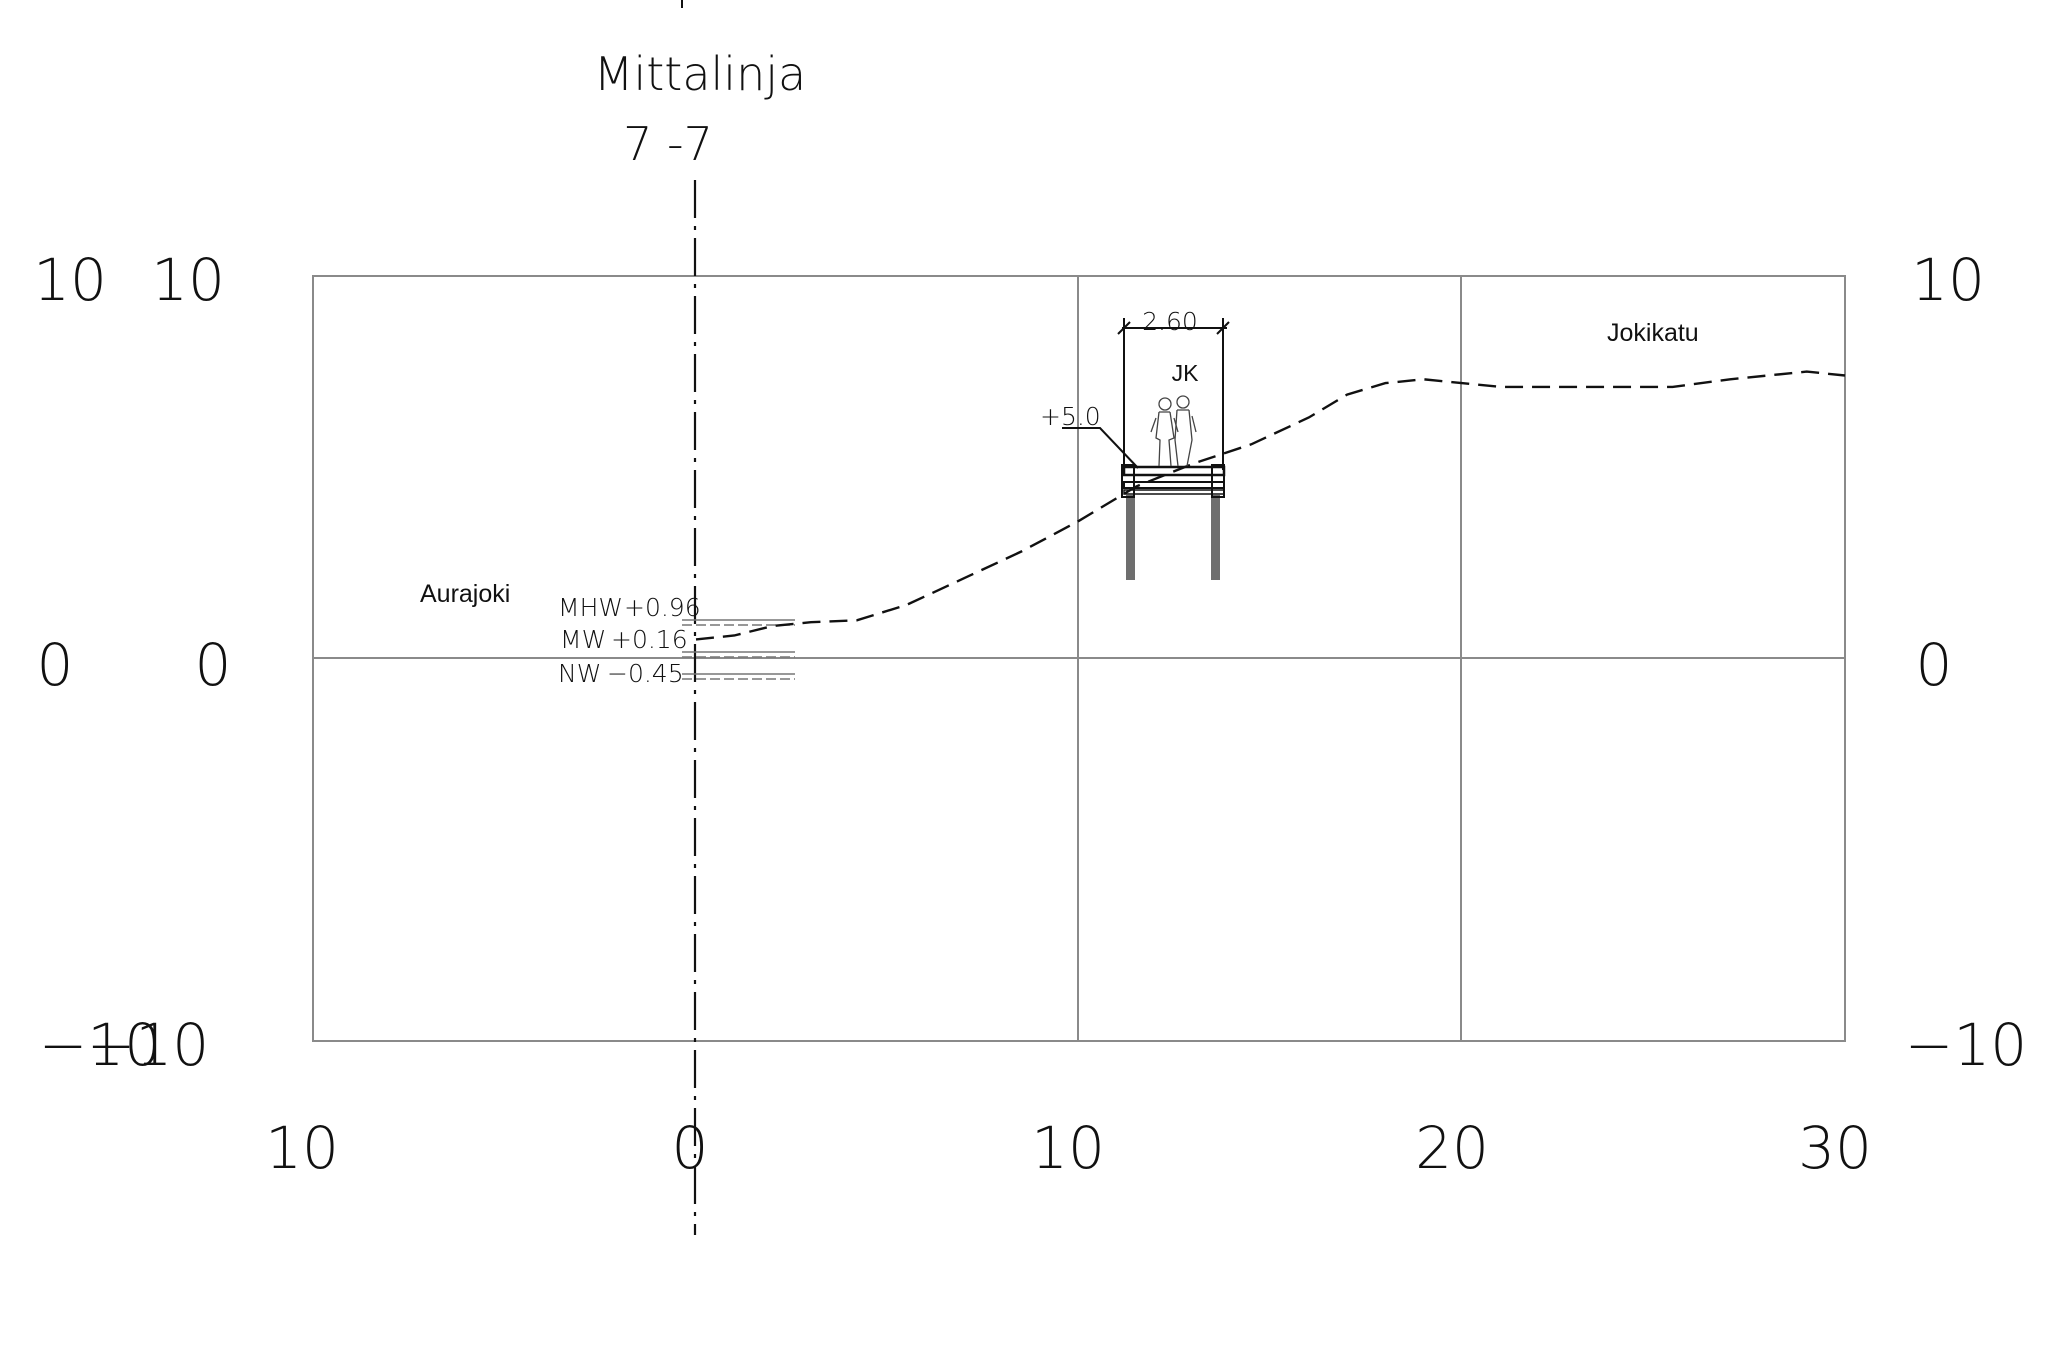 Image resolution: width=2064 pixels, height=1350 pixels. I want to click on x-tick-10: 10, so click(1068, 1148).